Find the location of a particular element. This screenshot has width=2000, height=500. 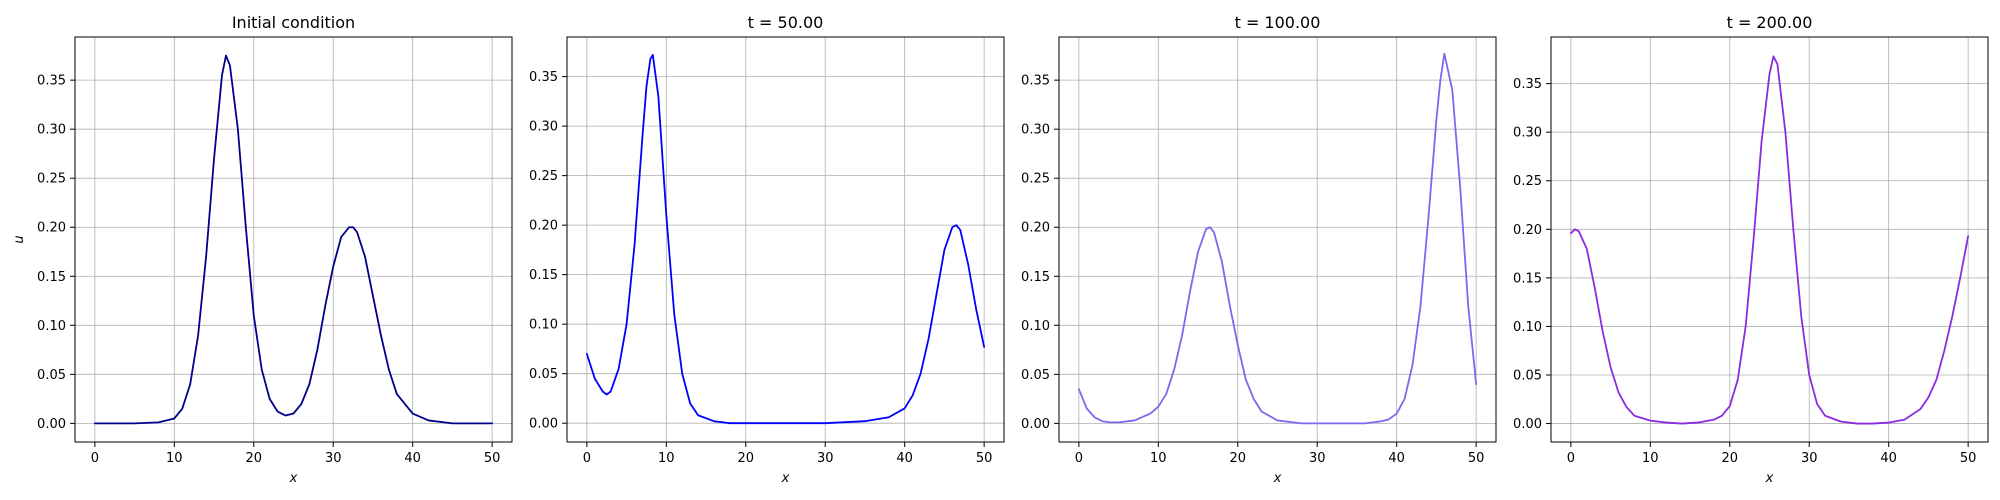

subplot-title: t = 200.00 is located at coordinates (1770, 22).